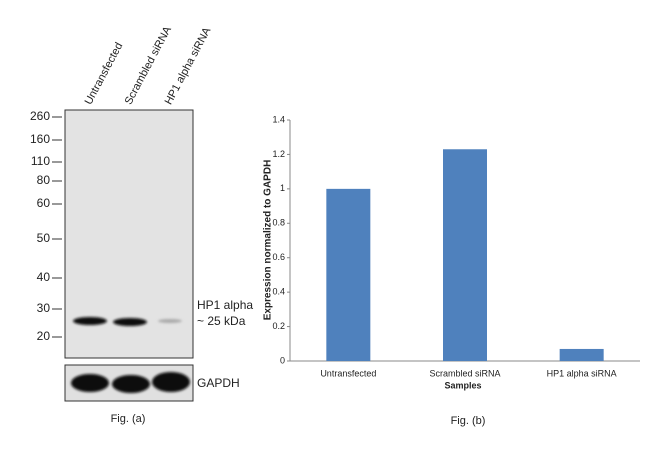 The width and height of the screenshot is (650, 463). Describe the element at coordinates (464, 373) in the screenshot. I see `x-tick-label: Scrambled siRNA` at that location.